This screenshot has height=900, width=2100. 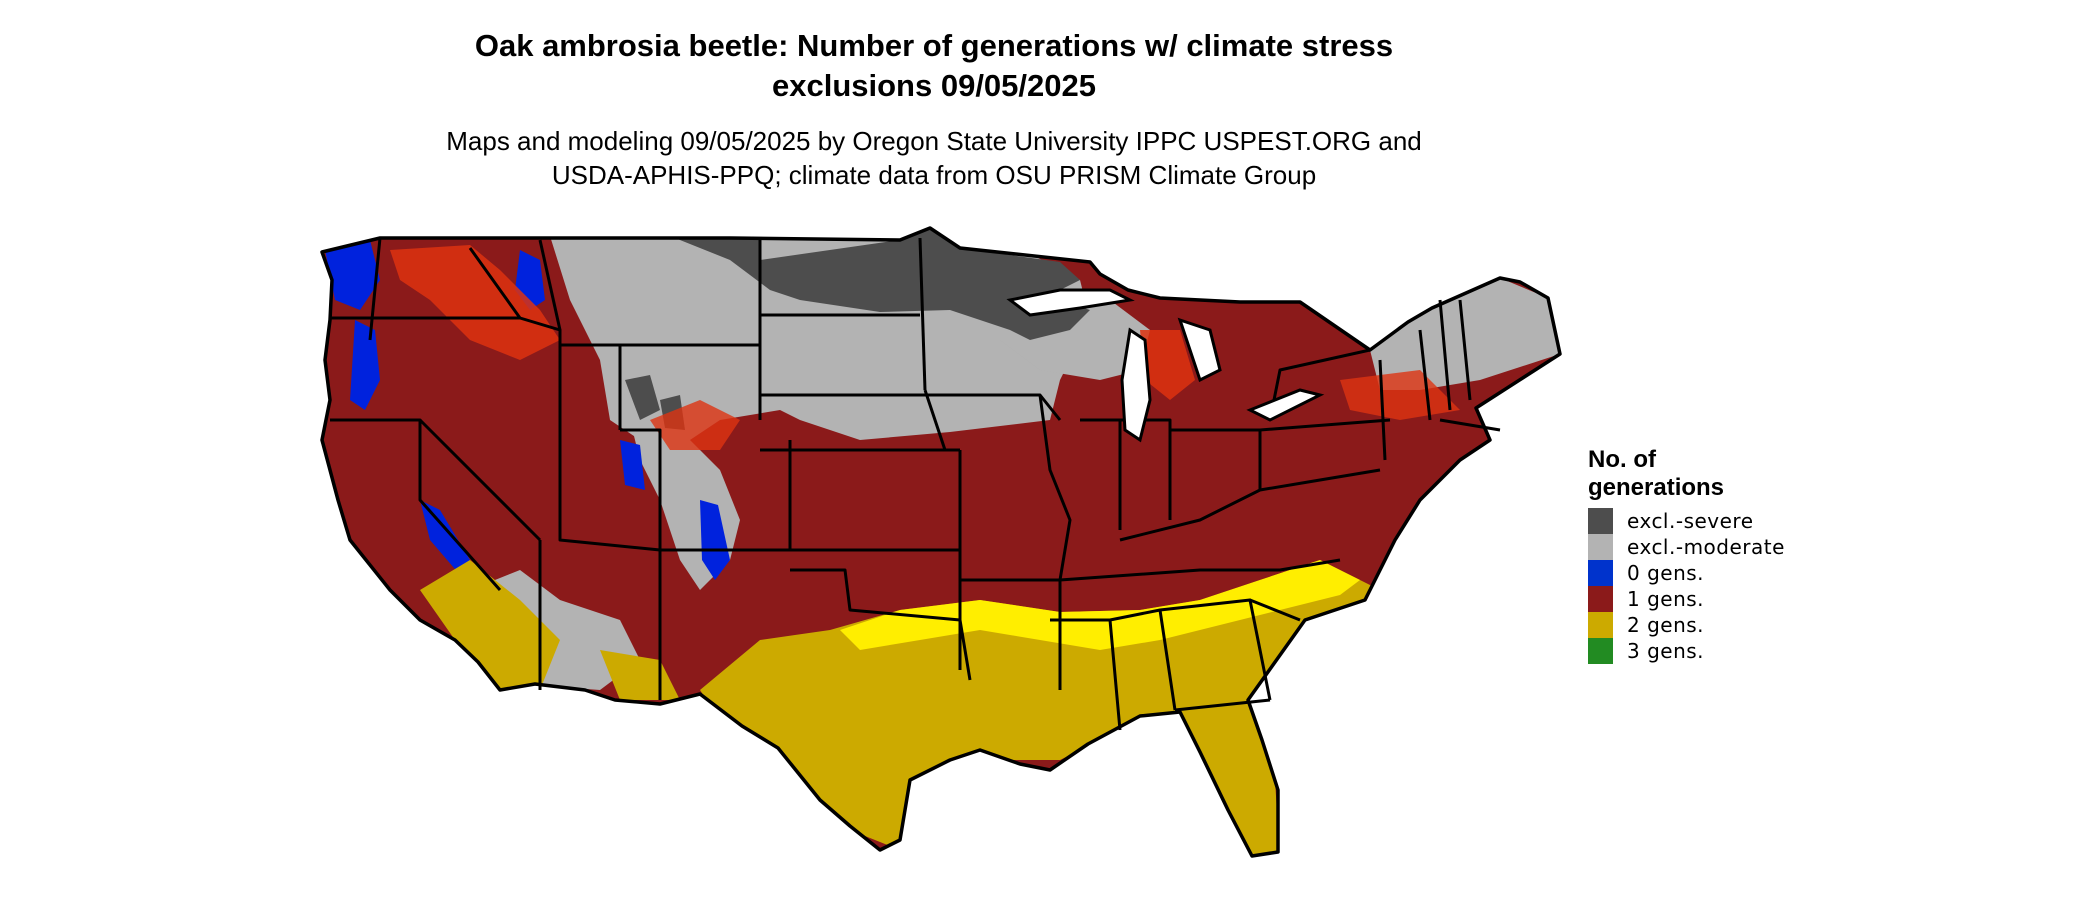 What do you see at coordinates (365, 365) in the screenshot?
I see `region-0-gens-oregon-cascades` at bounding box center [365, 365].